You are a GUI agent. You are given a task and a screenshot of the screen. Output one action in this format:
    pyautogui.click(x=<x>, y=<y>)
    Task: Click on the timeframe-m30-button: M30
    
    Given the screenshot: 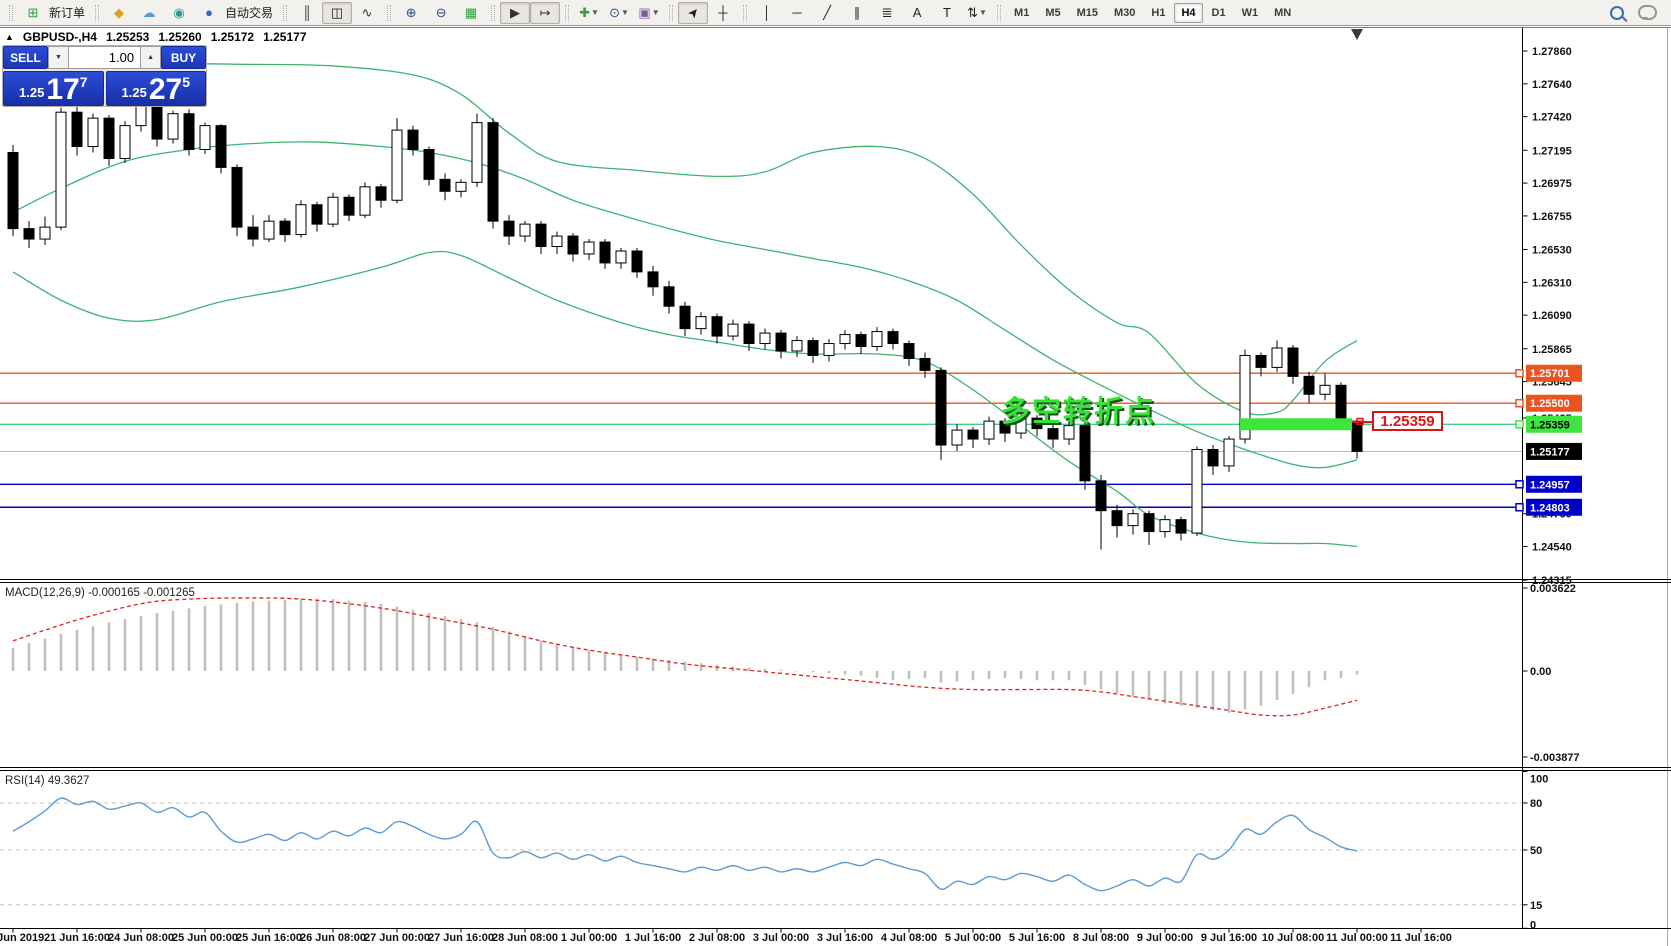 What is the action you would take?
    pyautogui.click(x=1125, y=12)
    